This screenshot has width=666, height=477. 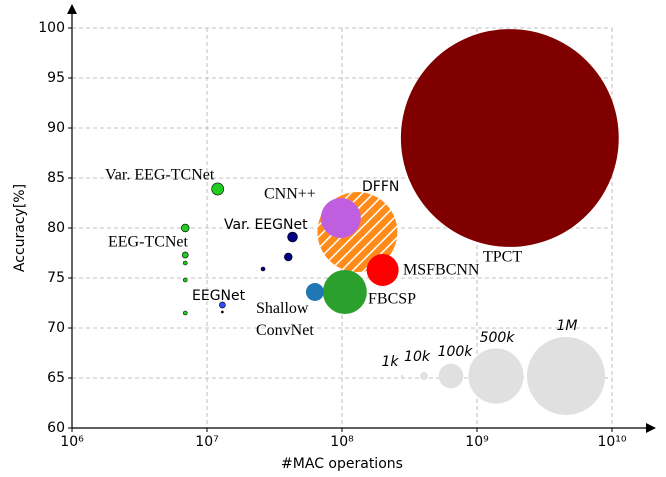 I want to click on y-tick-label: 100, so click(x=51, y=28).